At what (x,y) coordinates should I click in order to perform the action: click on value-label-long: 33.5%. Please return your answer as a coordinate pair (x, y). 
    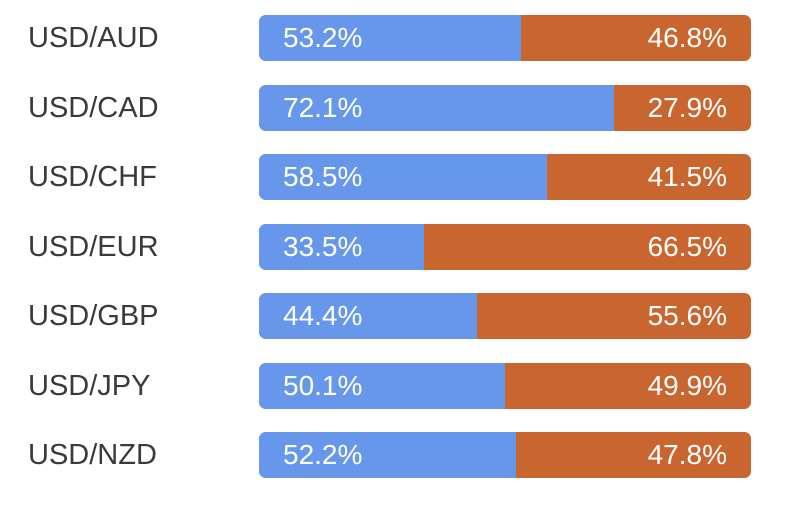
    Looking at the image, I should click on (323, 246).